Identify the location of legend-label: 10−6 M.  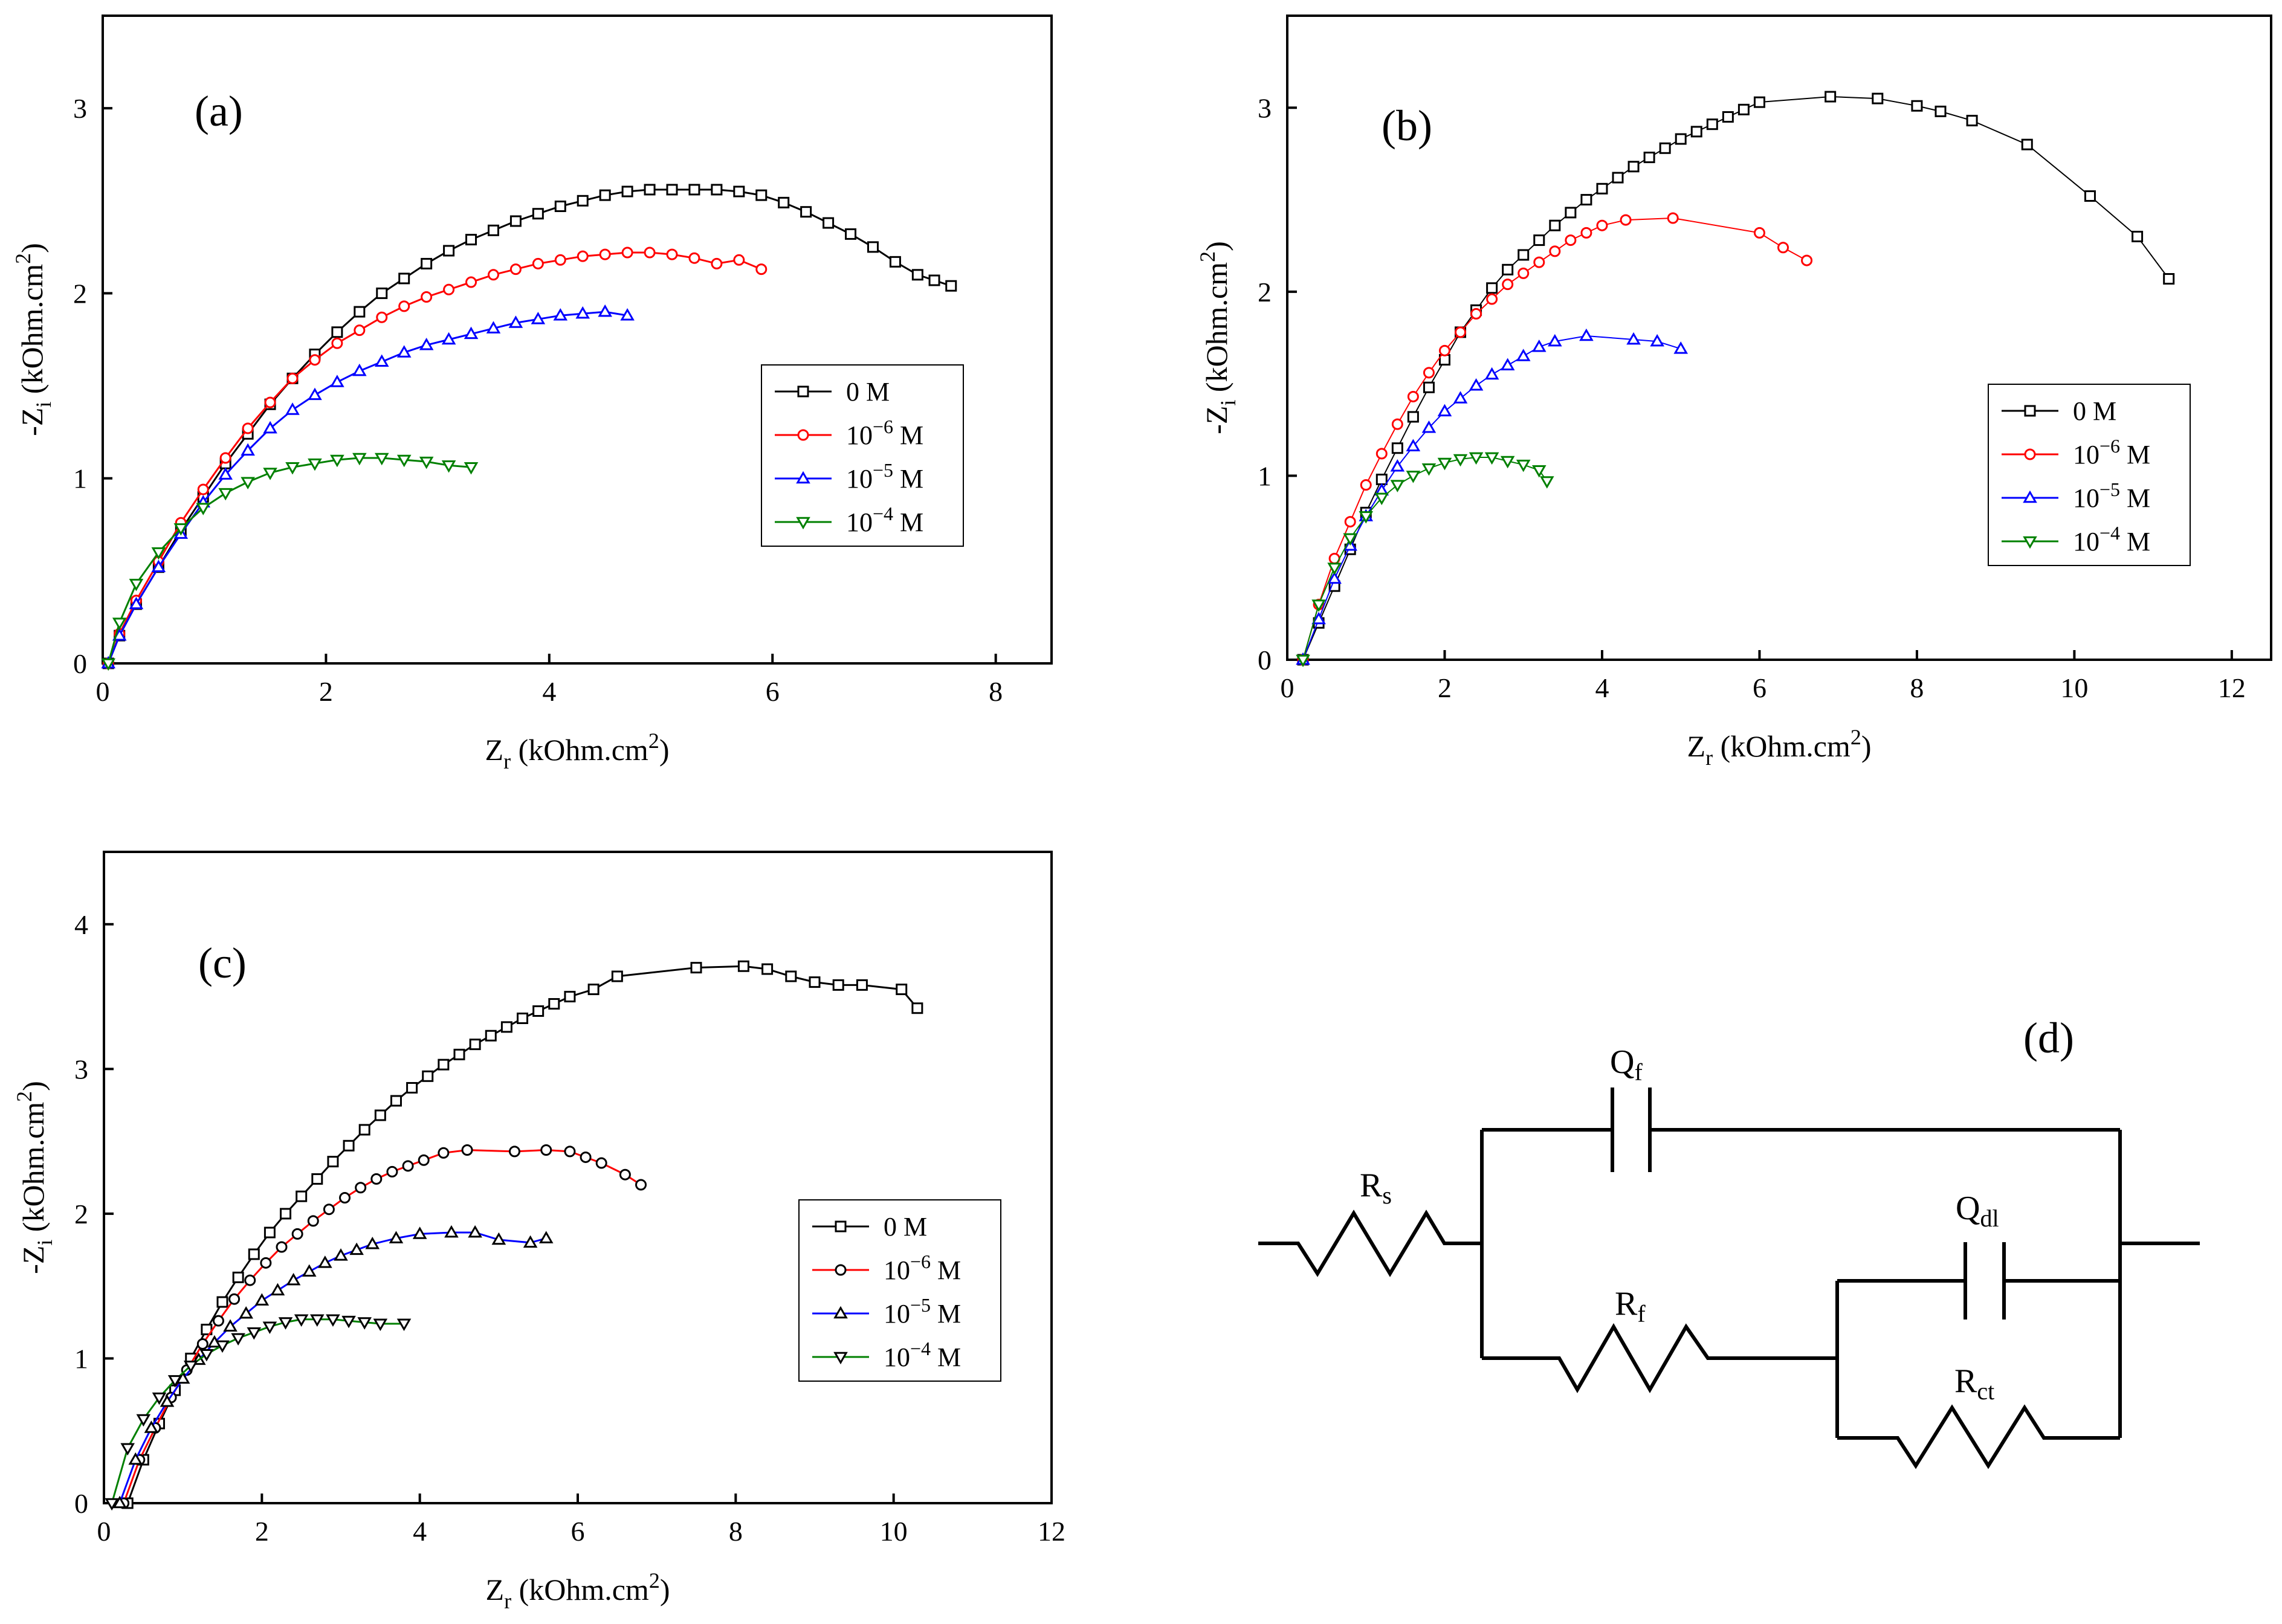
(884, 433).